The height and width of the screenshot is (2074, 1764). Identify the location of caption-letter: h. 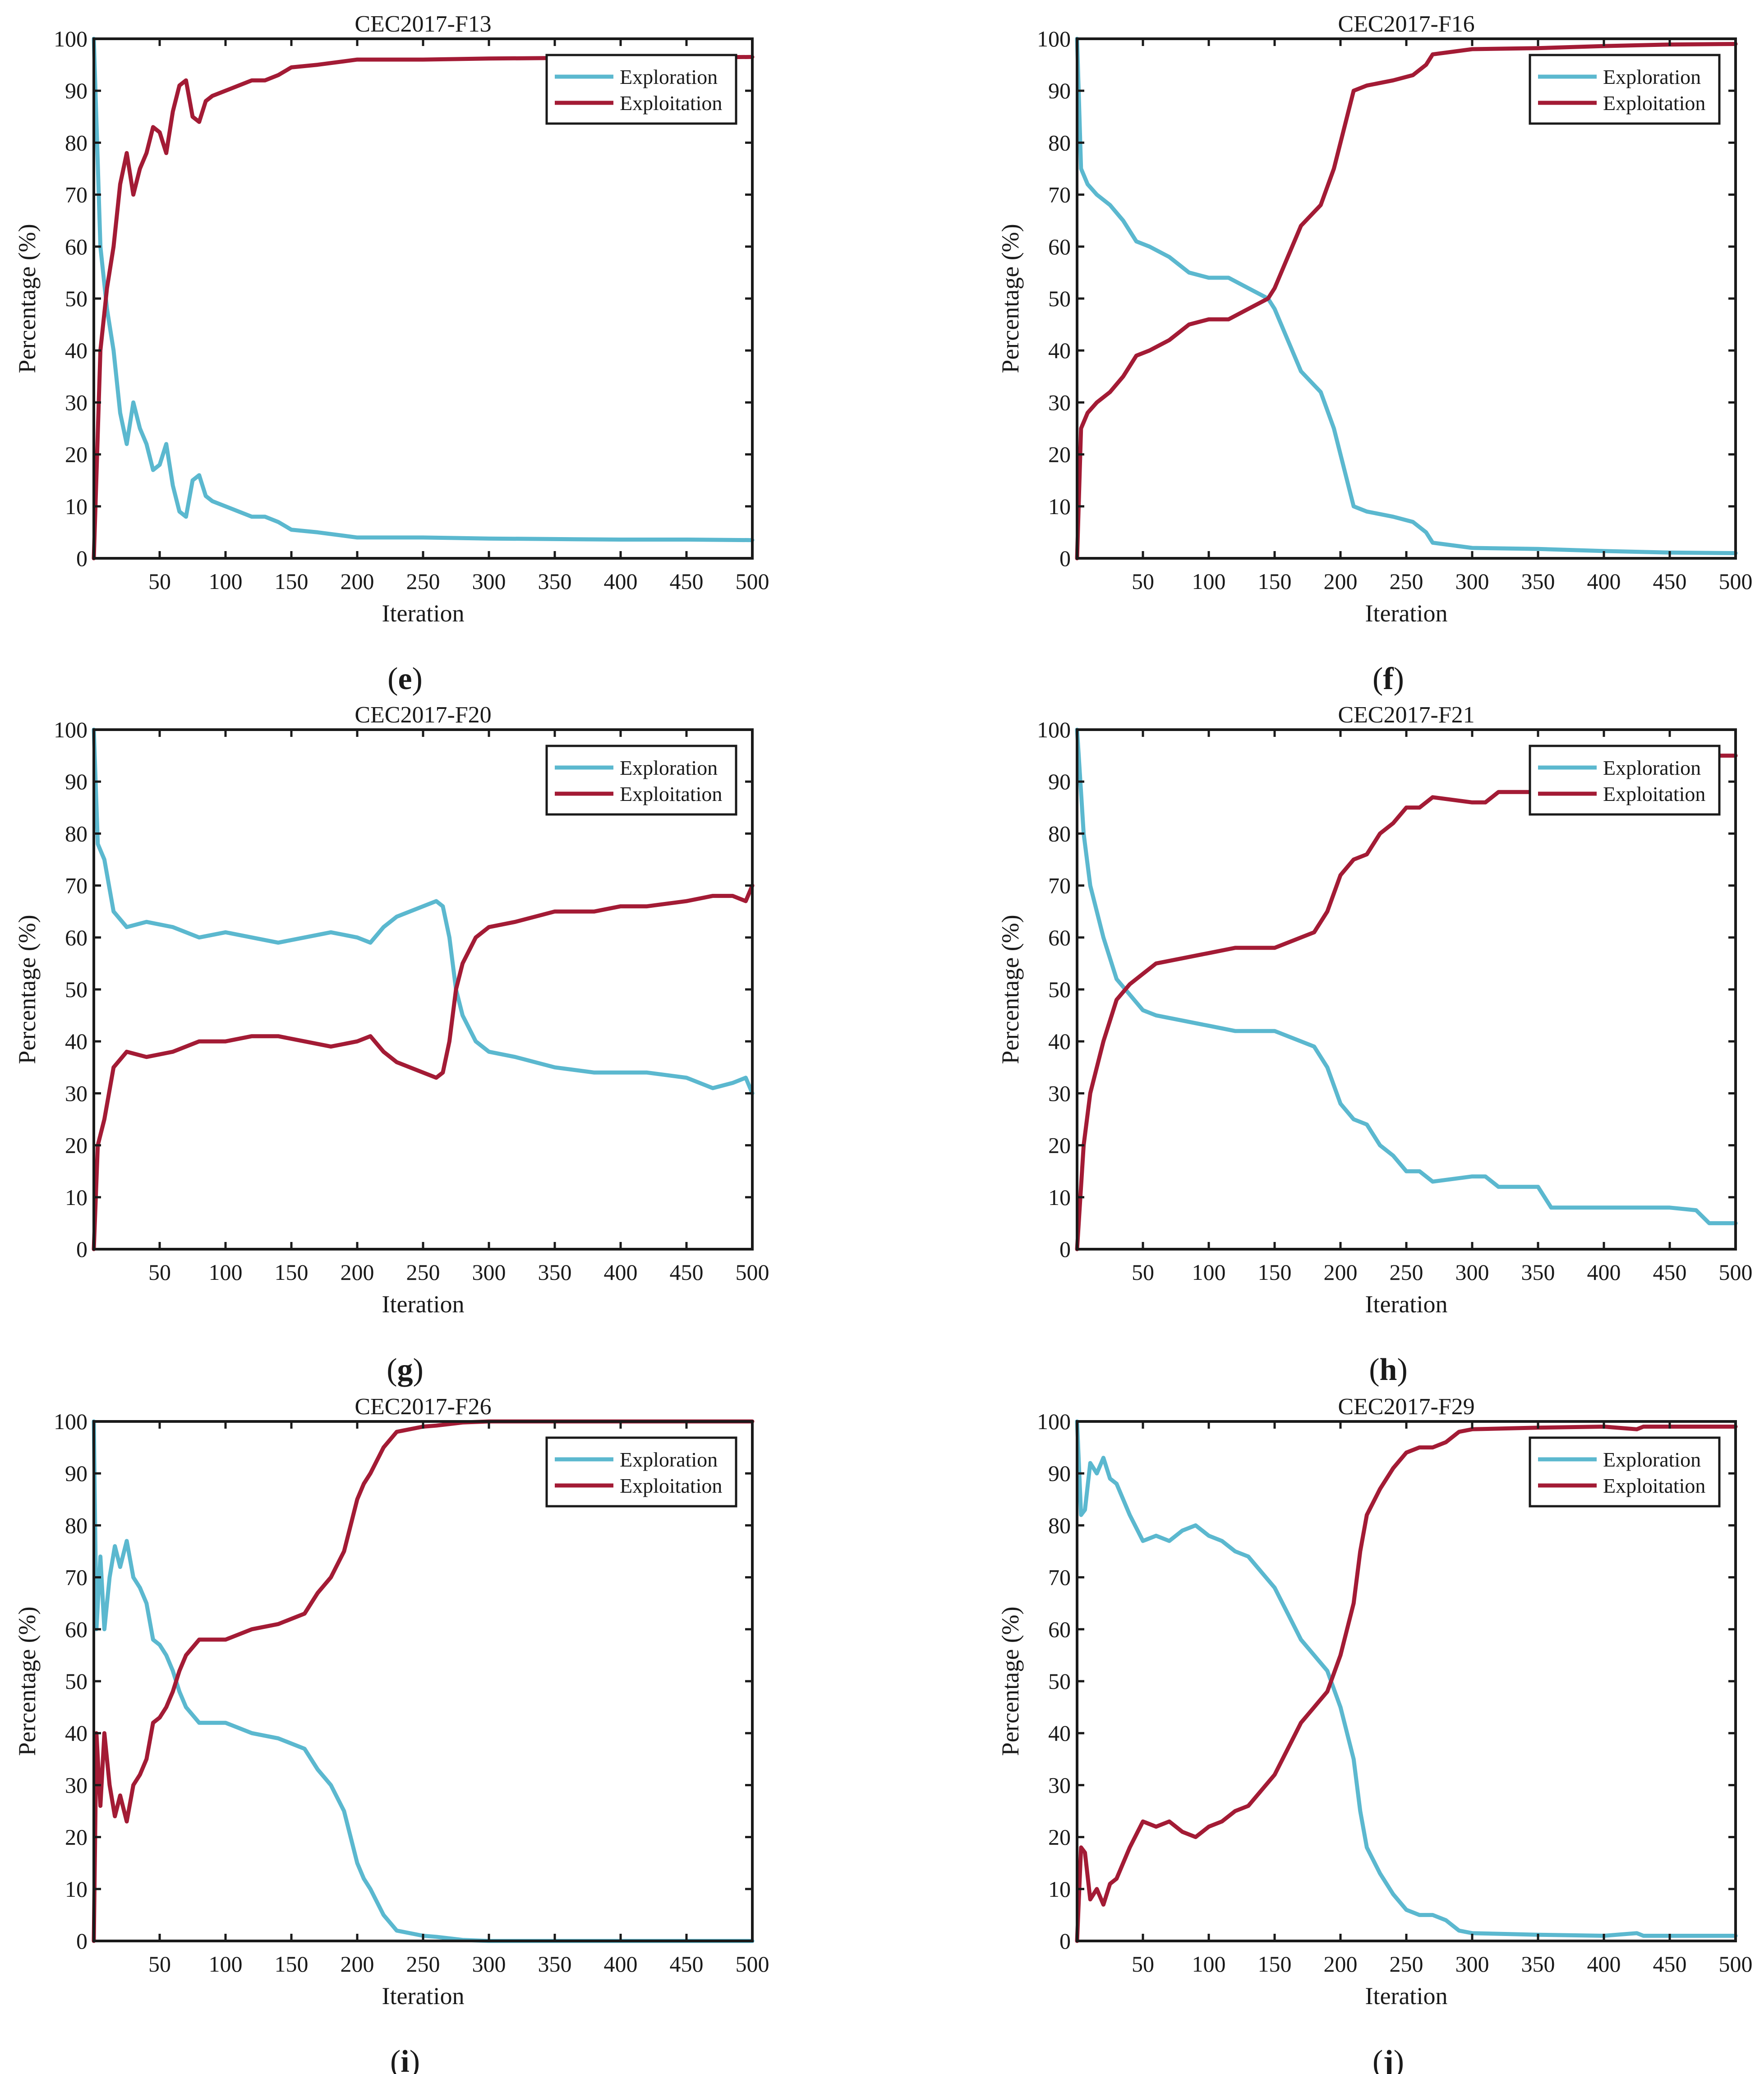
(1388, 1369).